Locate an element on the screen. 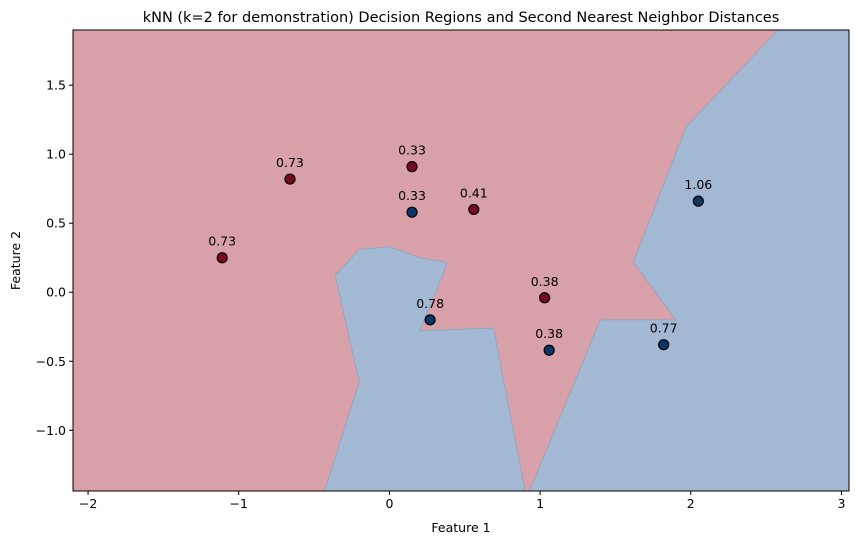 This screenshot has height=545, width=858. y-tick-label: 1.5 is located at coordinates (56, 85).